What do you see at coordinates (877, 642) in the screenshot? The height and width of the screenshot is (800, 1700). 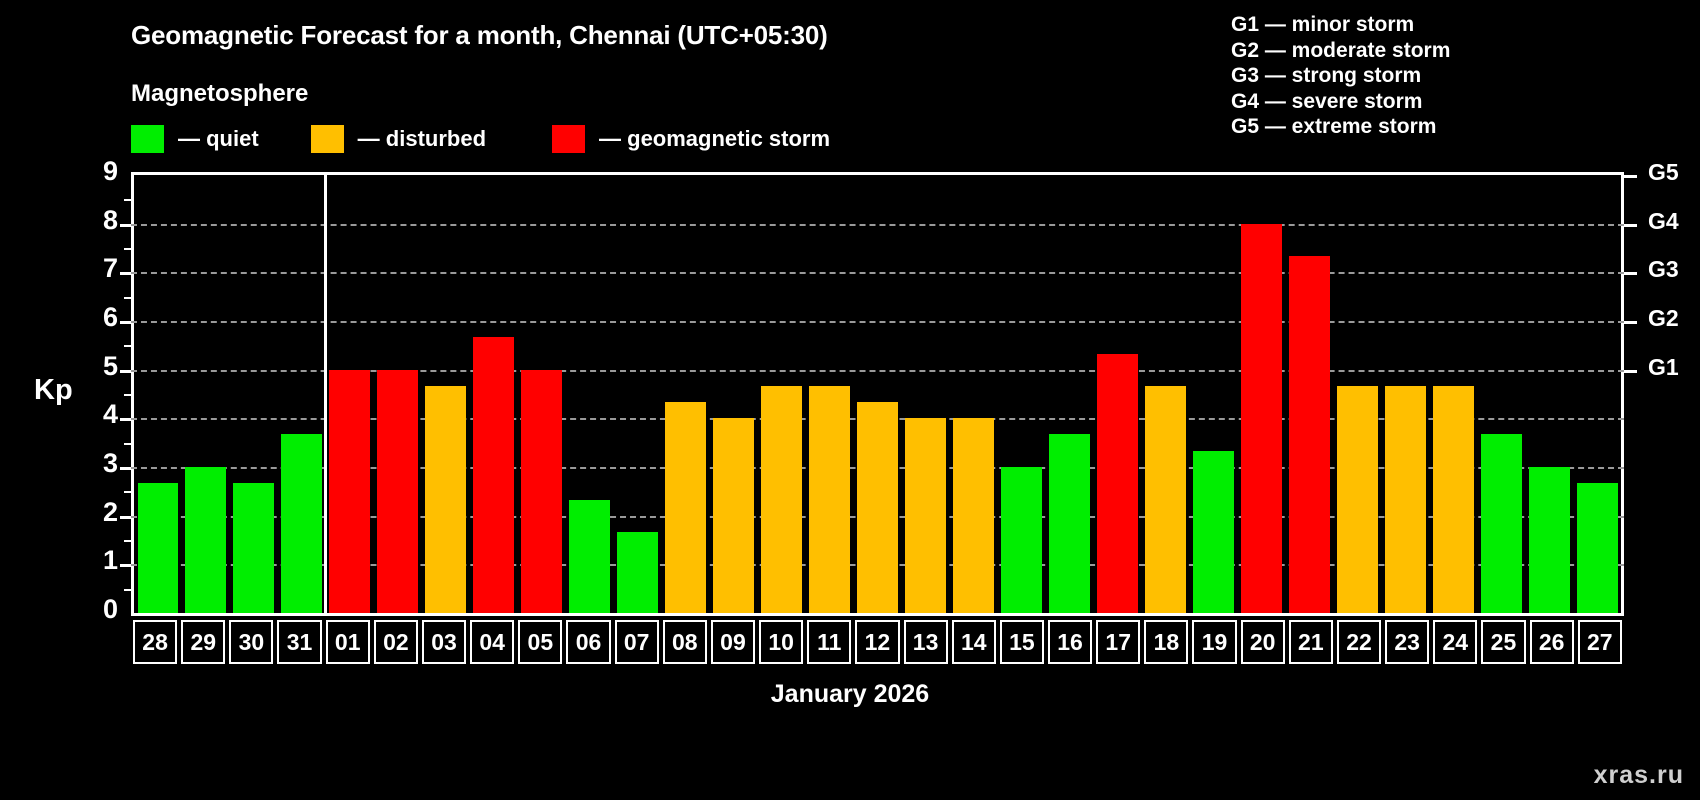 I see `date-label-12: 12` at bounding box center [877, 642].